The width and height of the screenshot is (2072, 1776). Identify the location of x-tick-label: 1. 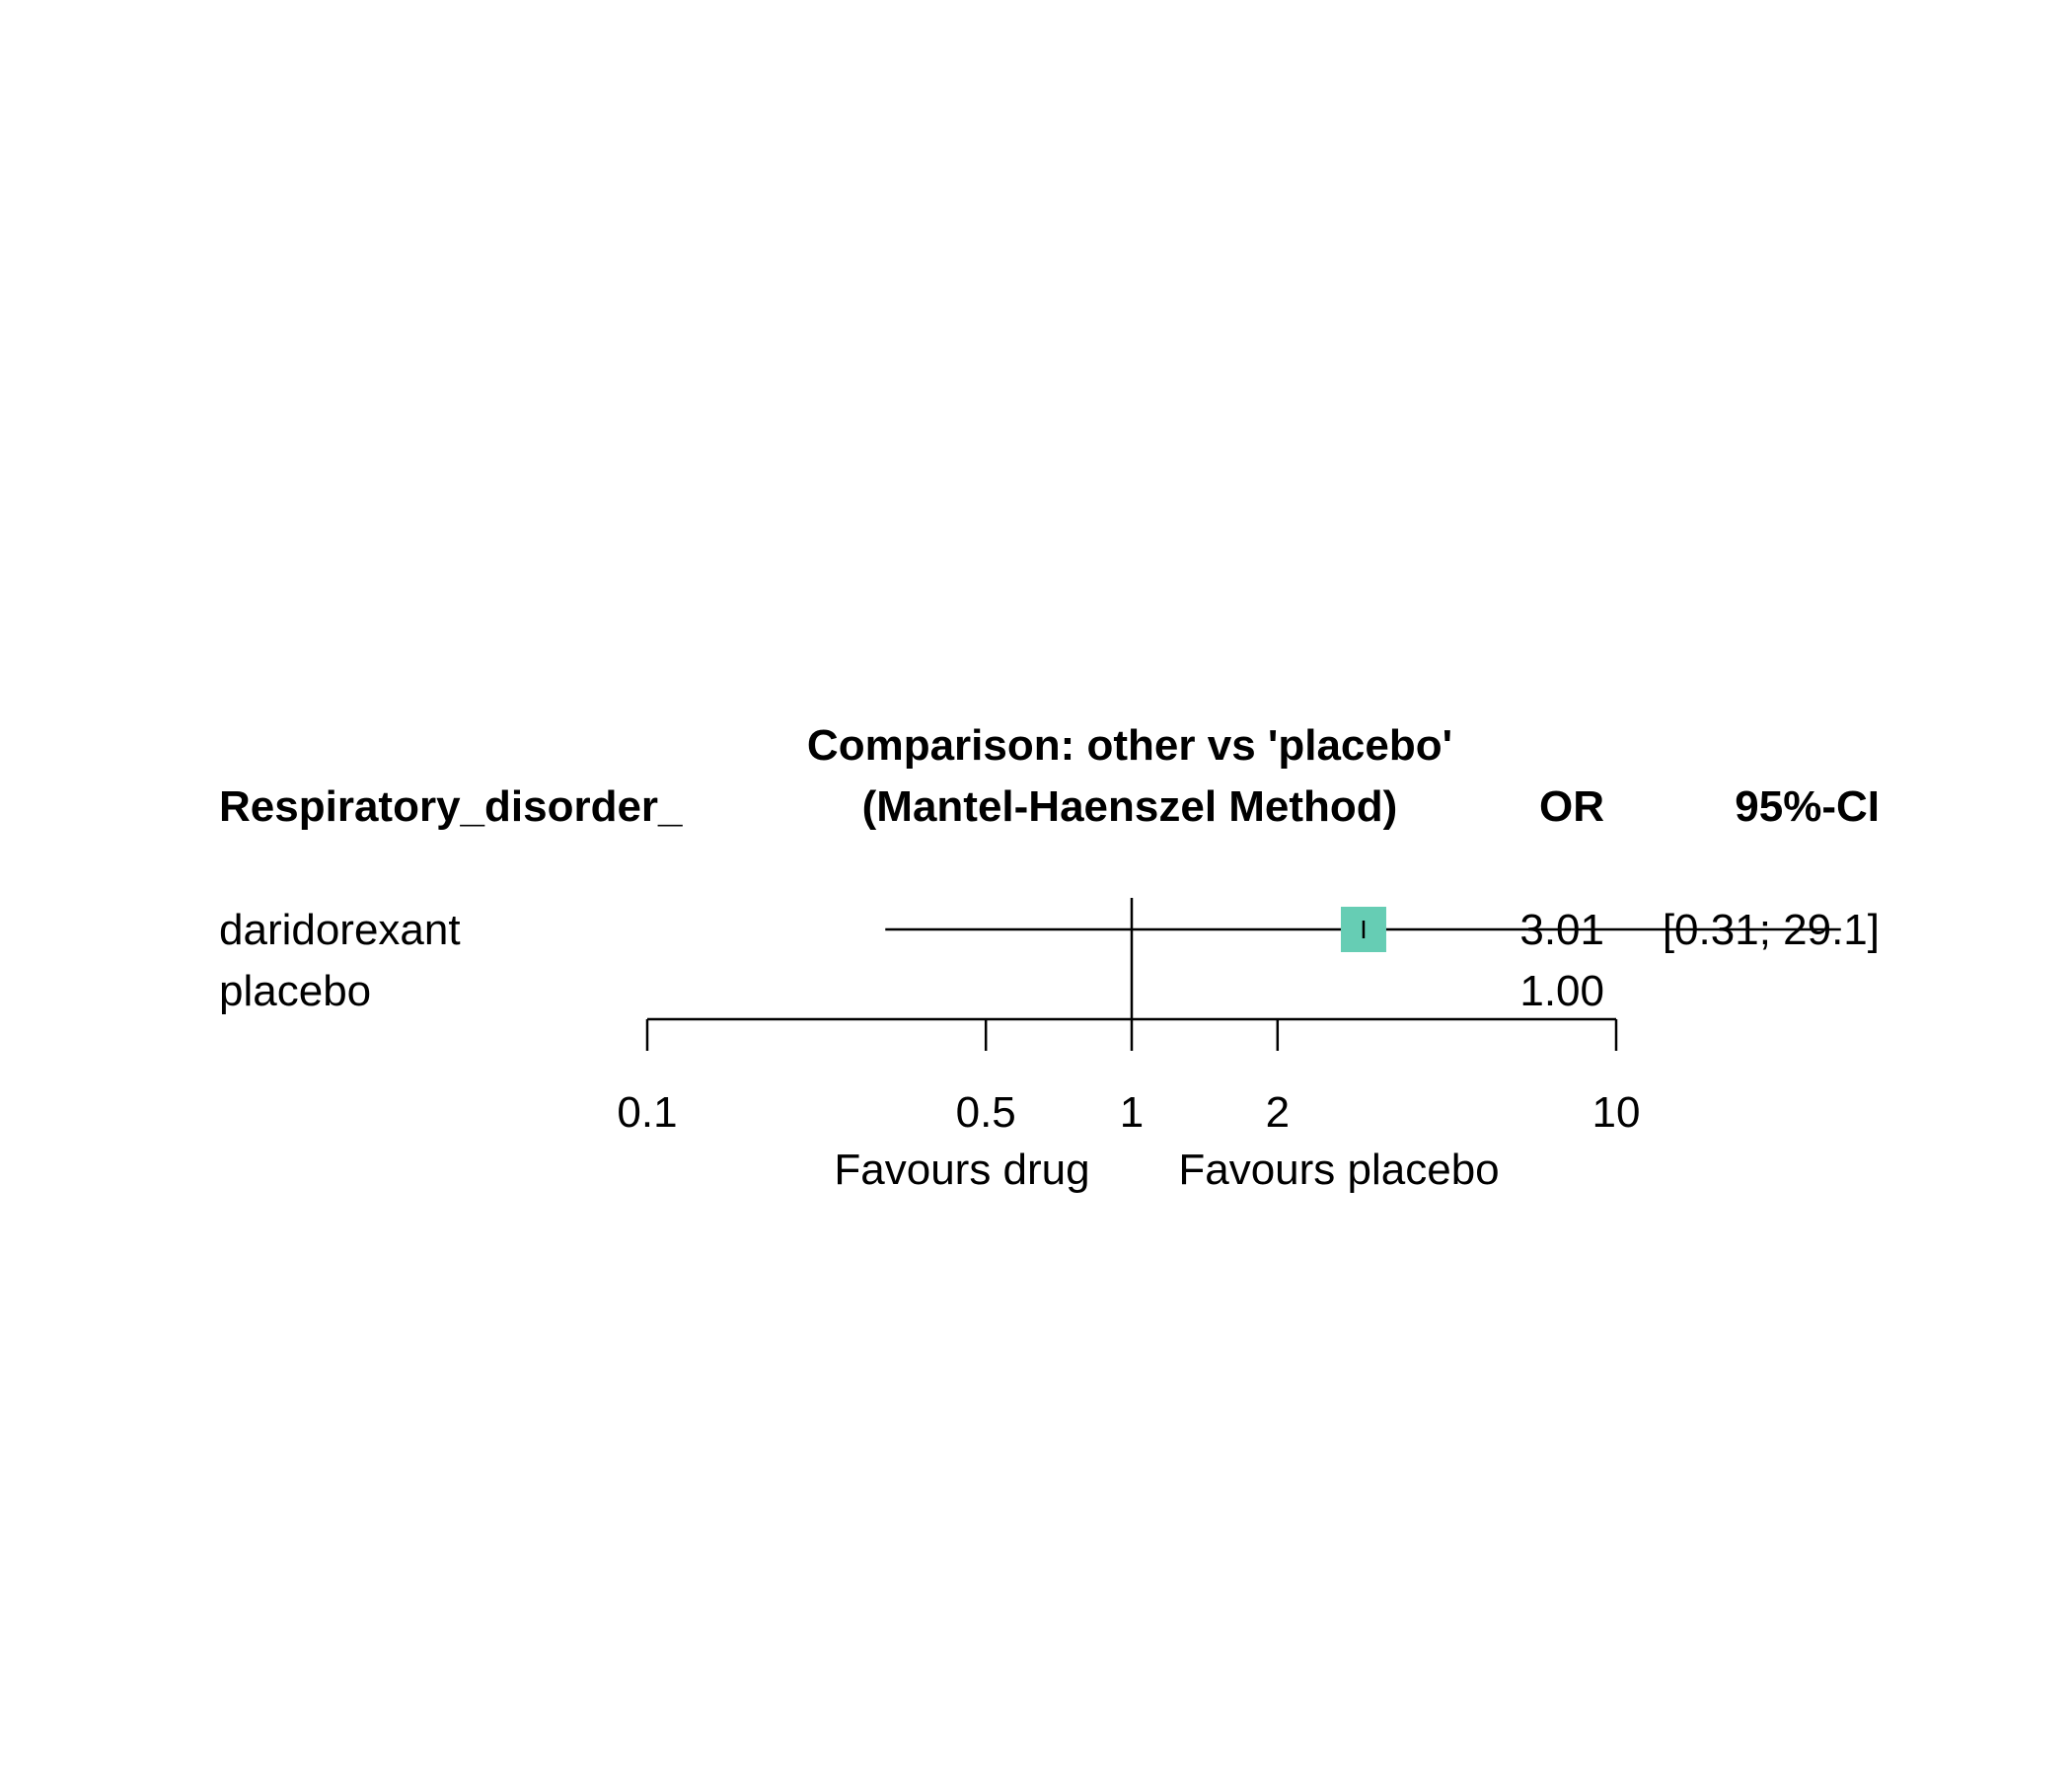
(1132, 1113).